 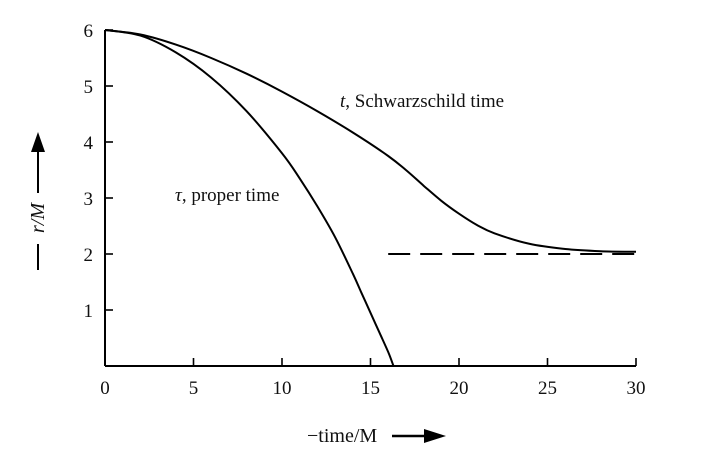 What do you see at coordinates (231, 195) in the screenshot?
I see `curve-label-proper-text: , proper time` at bounding box center [231, 195].